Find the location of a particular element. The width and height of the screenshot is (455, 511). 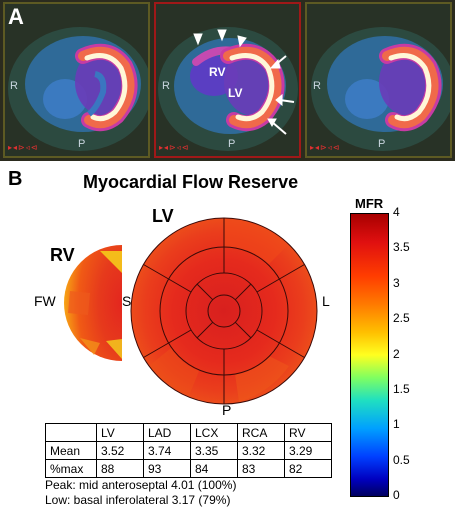

frame3-p-label: P is located at coordinates (382, 144).